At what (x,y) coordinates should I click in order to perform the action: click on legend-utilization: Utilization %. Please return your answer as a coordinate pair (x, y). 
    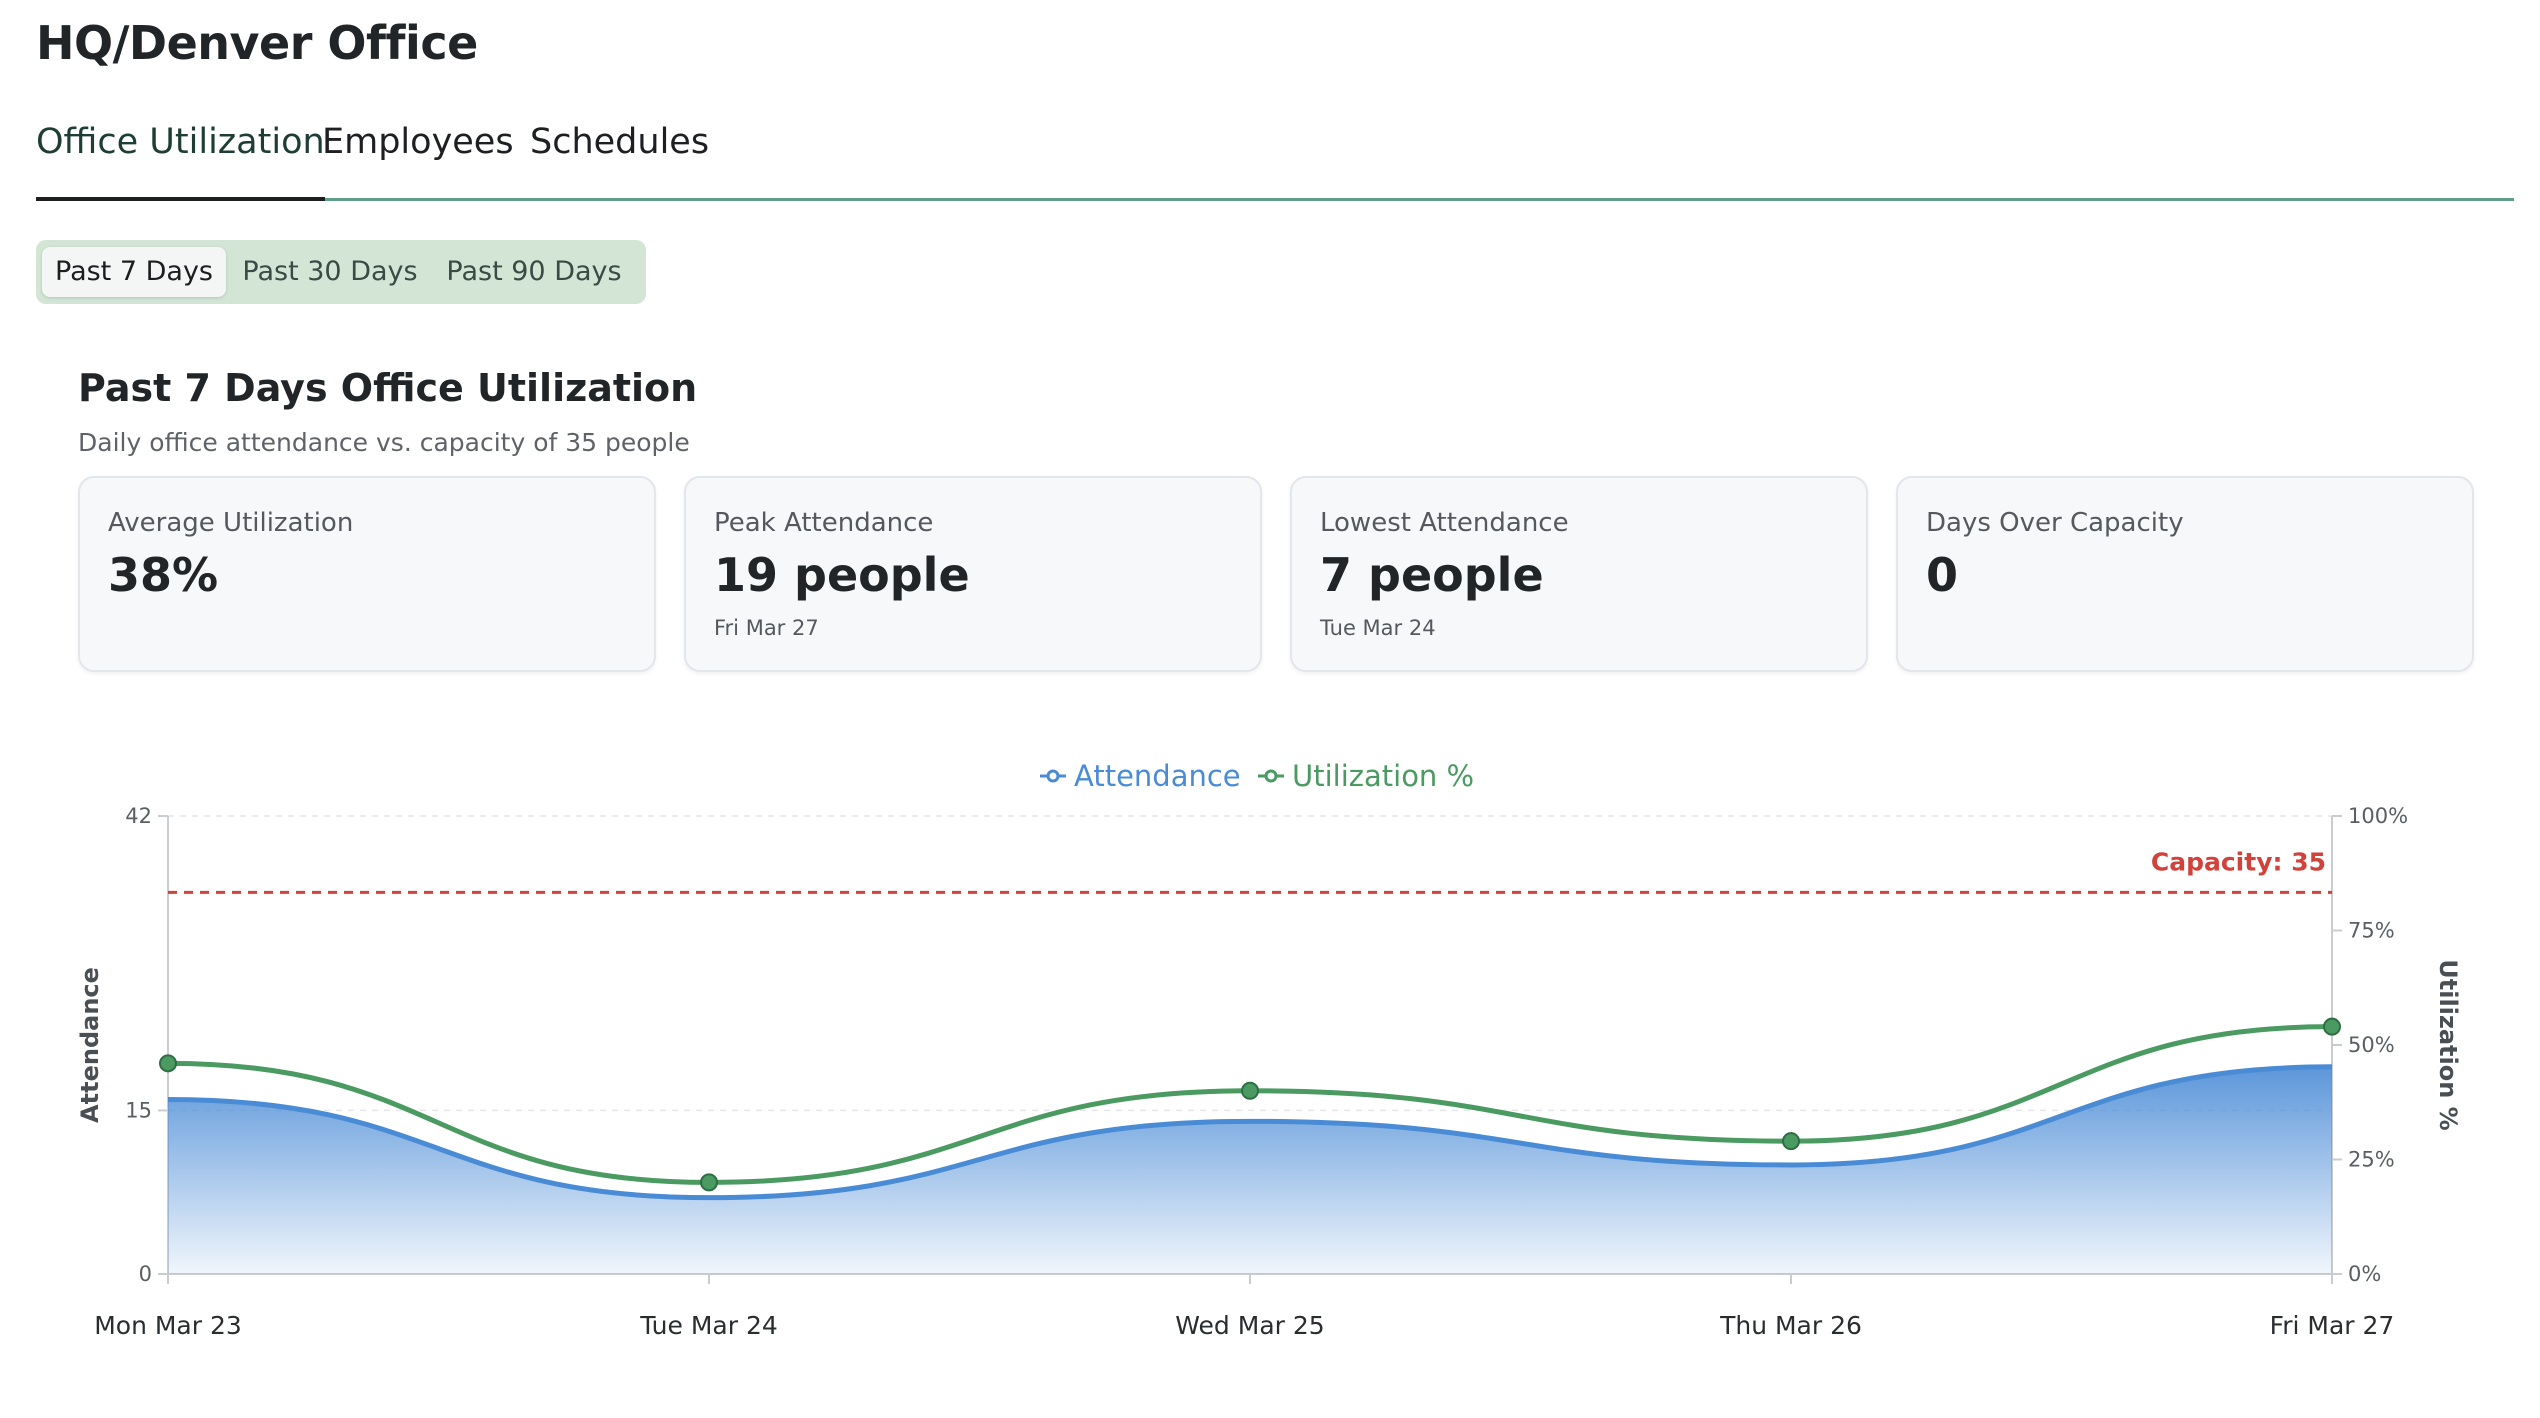
    Looking at the image, I should click on (1383, 776).